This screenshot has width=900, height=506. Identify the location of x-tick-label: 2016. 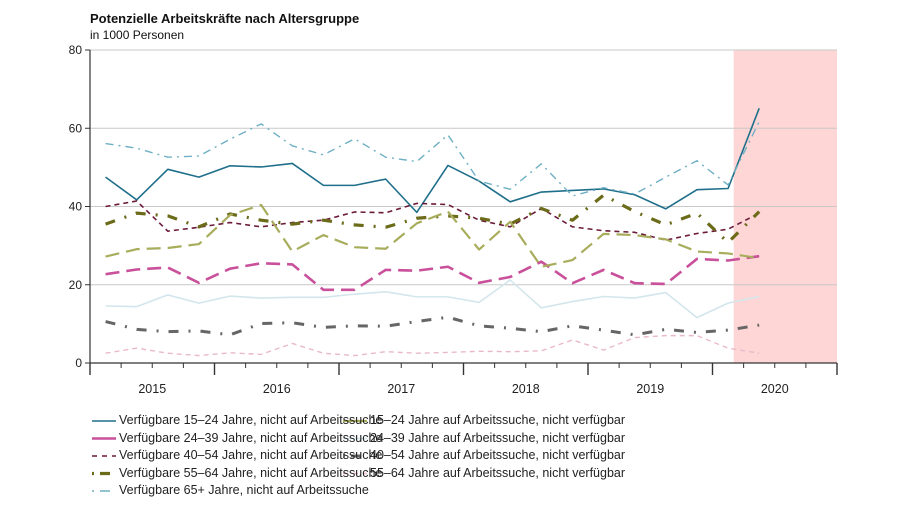
(277, 389).